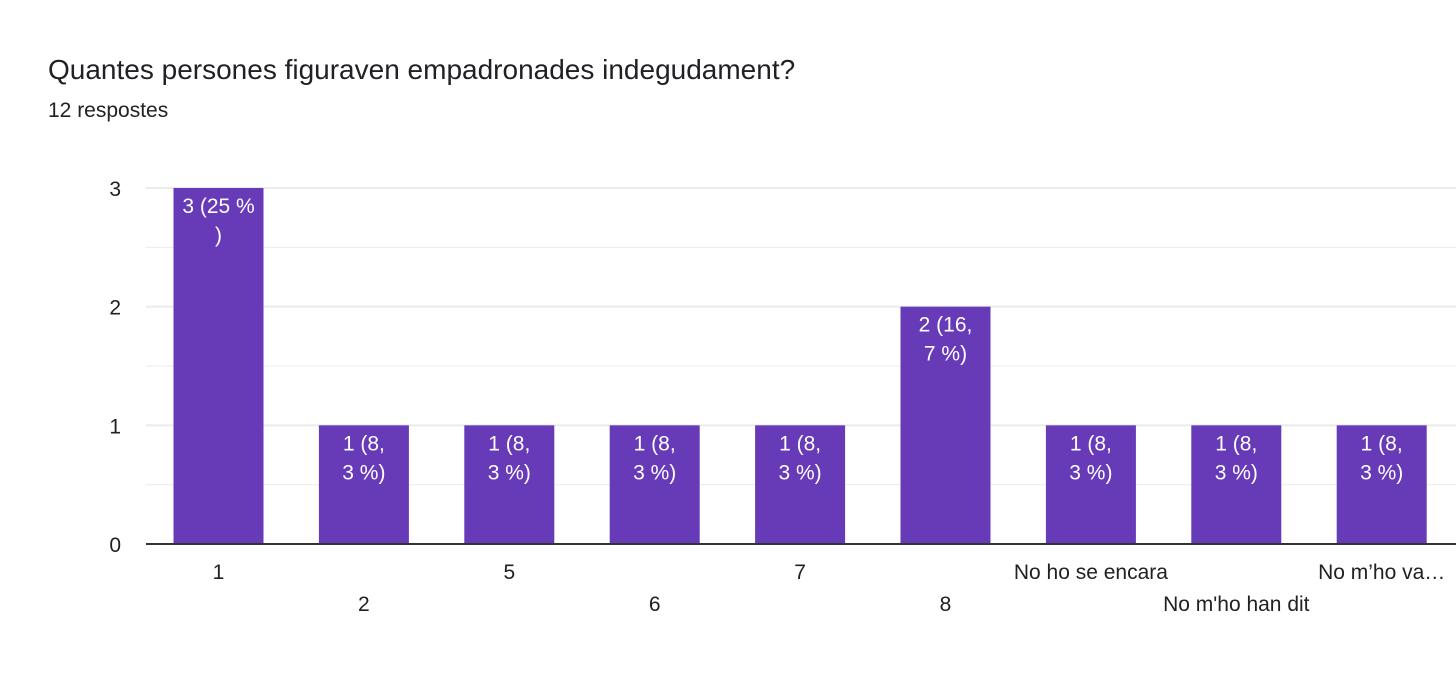 The height and width of the screenshot is (692, 1456). What do you see at coordinates (115, 426) in the screenshot?
I see `y-tick-label: 1` at bounding box center [115, 426].